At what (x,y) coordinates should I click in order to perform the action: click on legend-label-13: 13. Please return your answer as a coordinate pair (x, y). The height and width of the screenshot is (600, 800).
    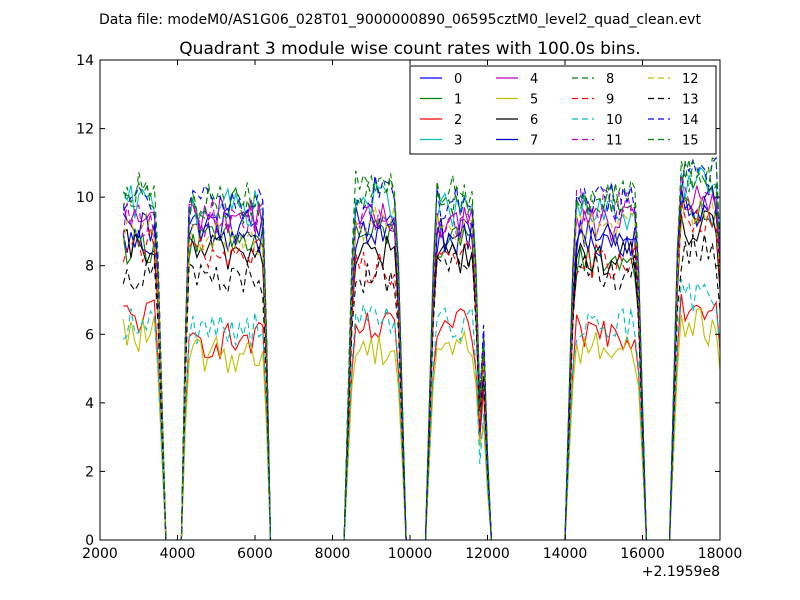
    Looking at the image, I should click on (690, 100).